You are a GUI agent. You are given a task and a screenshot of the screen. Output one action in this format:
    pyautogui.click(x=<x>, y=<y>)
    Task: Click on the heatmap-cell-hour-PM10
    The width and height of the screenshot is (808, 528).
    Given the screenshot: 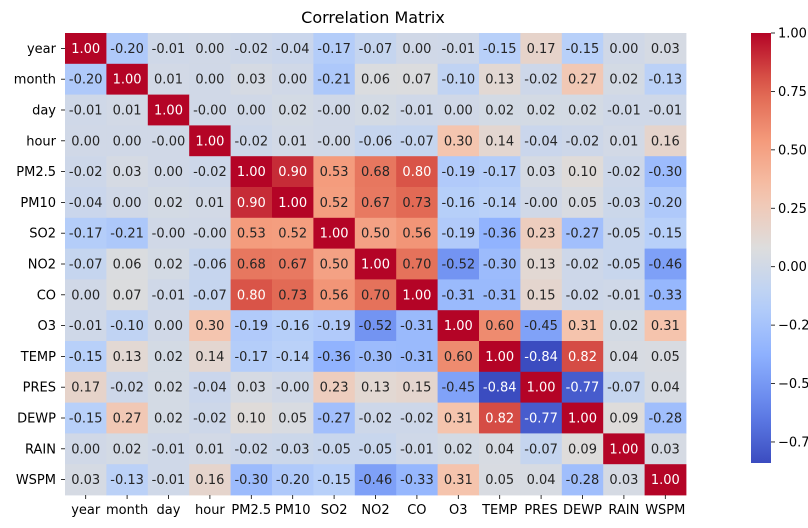 What is the action you would take?
    pyautogui.click(x=293, y=141)
    